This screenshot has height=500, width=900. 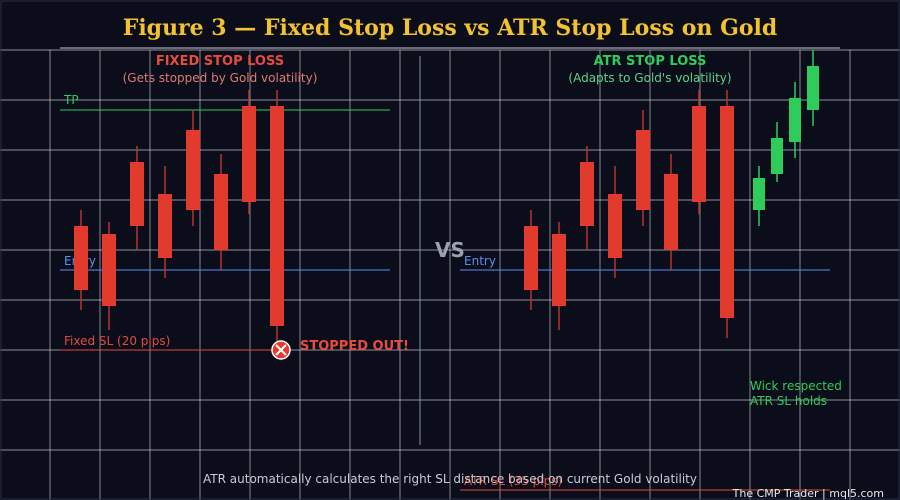 What do you see at coordinates (650, 61) in the screenshot?
I see `right-panel-title: ATR STOP LOSS` at bounding box center [650, 61].